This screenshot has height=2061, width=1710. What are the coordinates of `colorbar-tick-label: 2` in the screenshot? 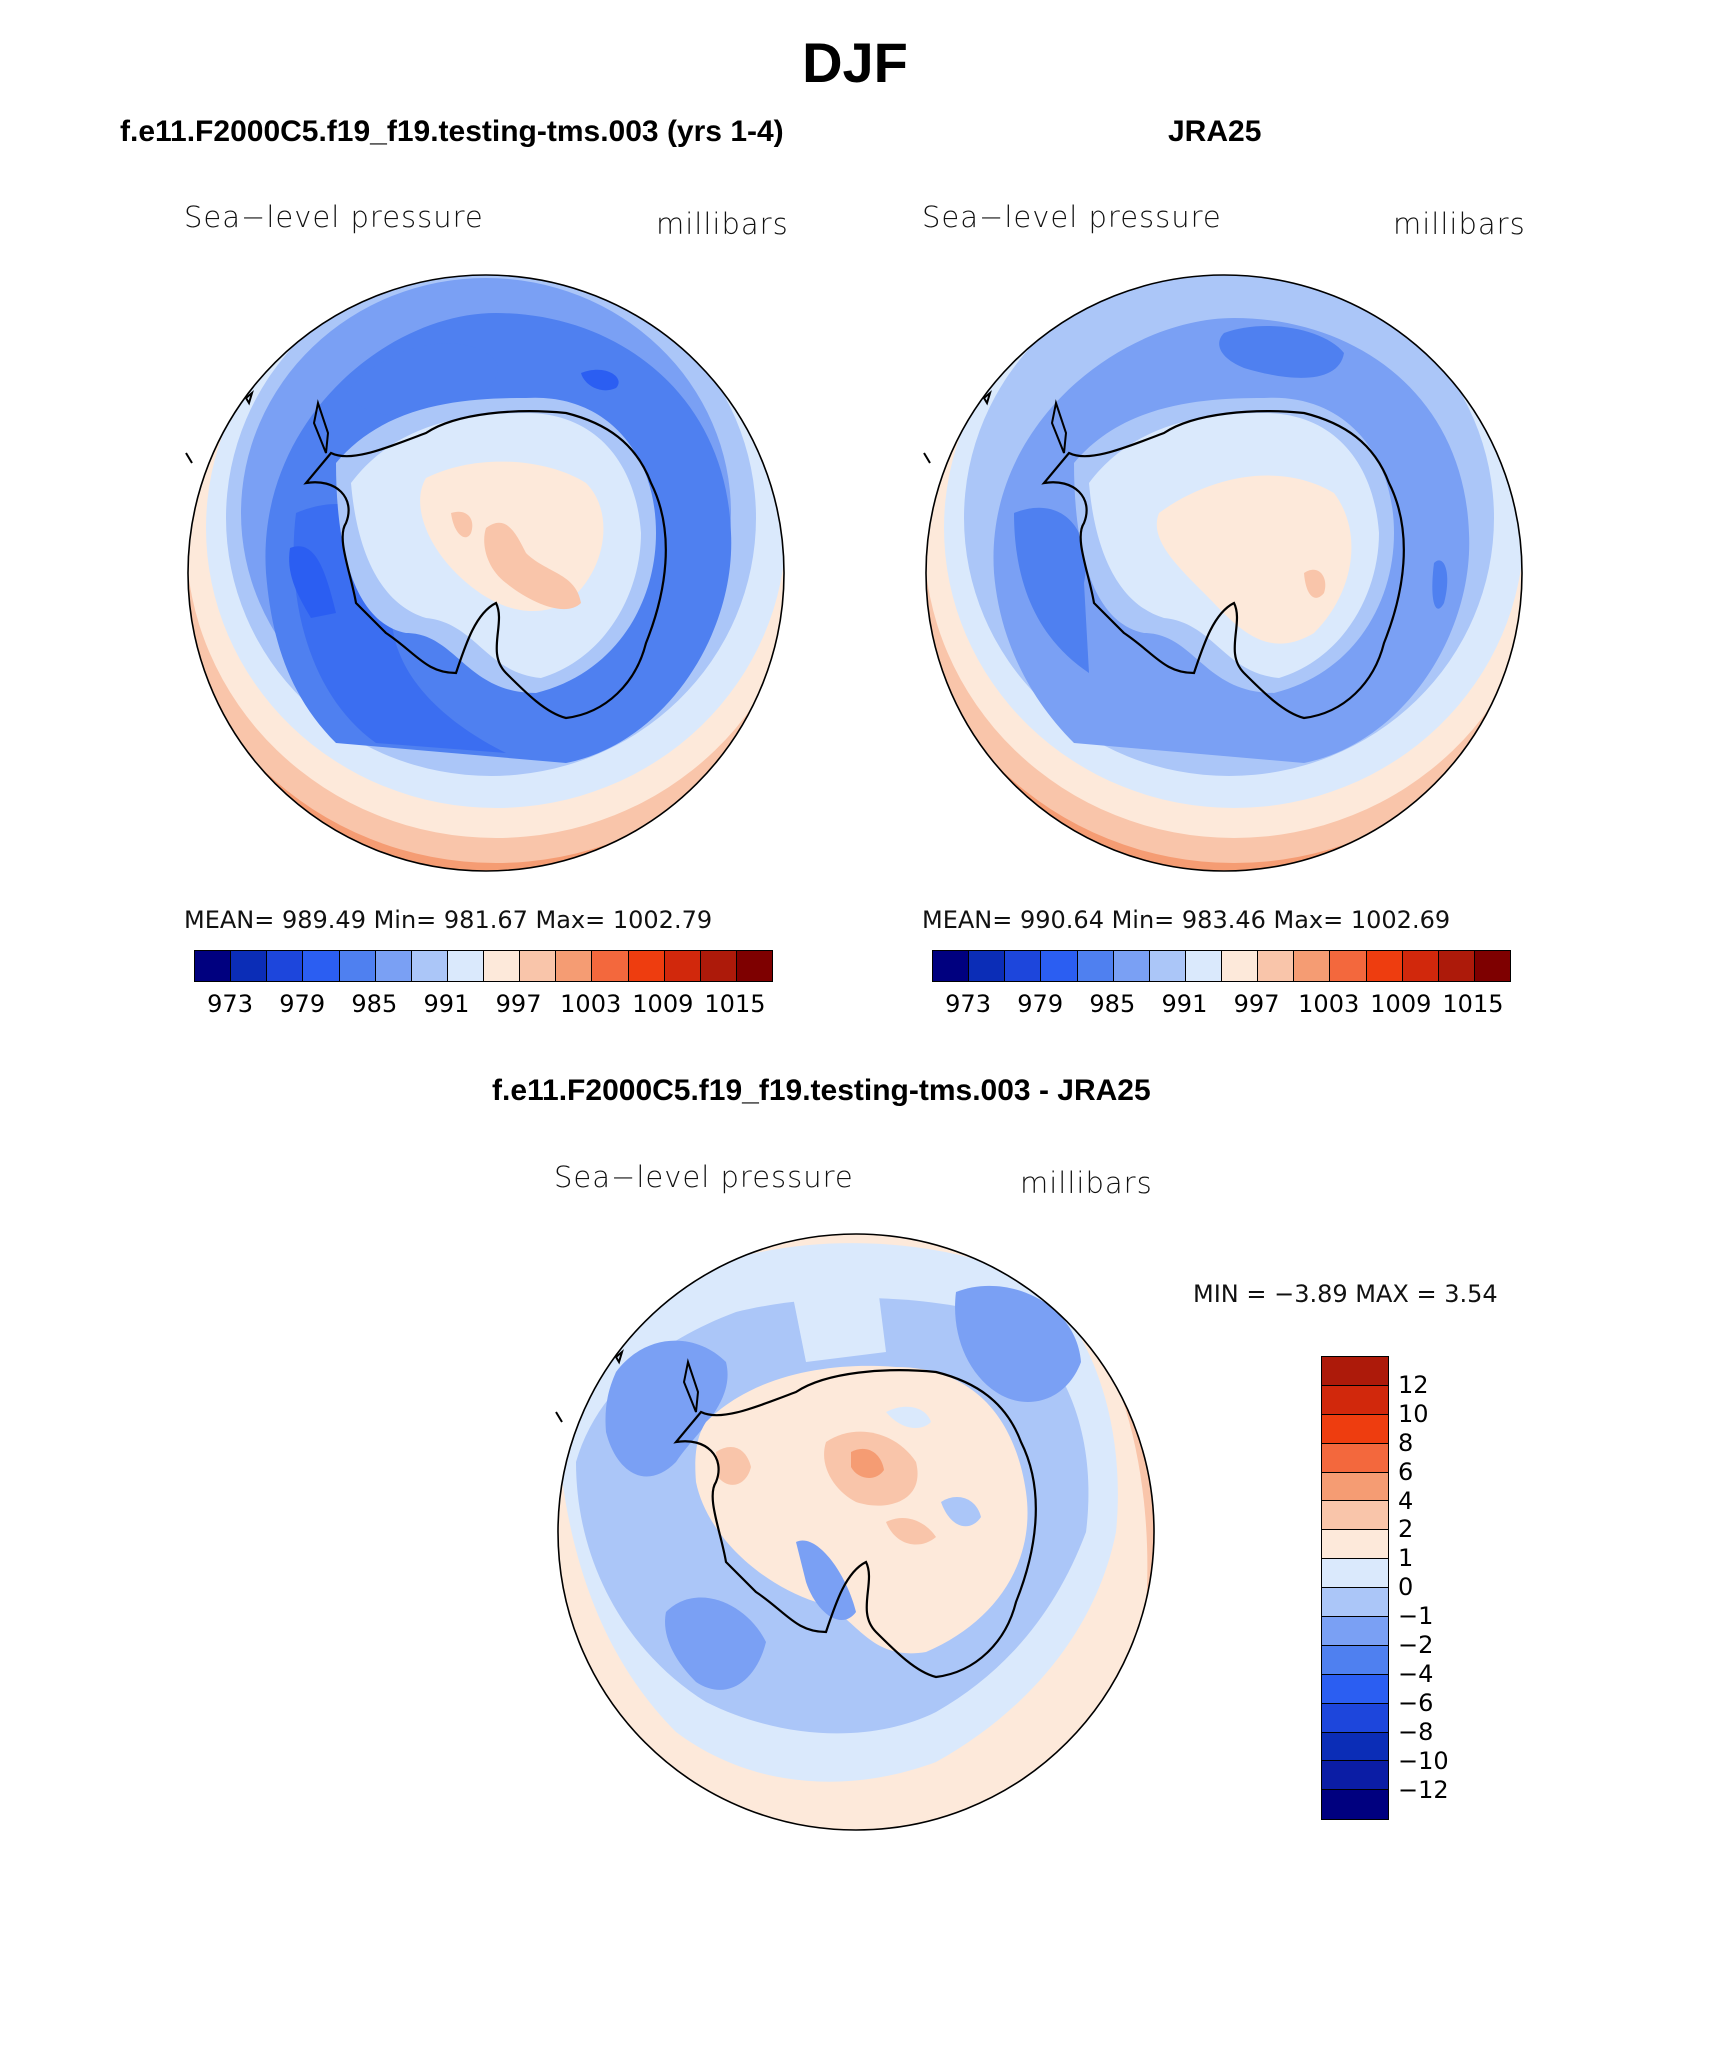 It's located at (1406, 1529).